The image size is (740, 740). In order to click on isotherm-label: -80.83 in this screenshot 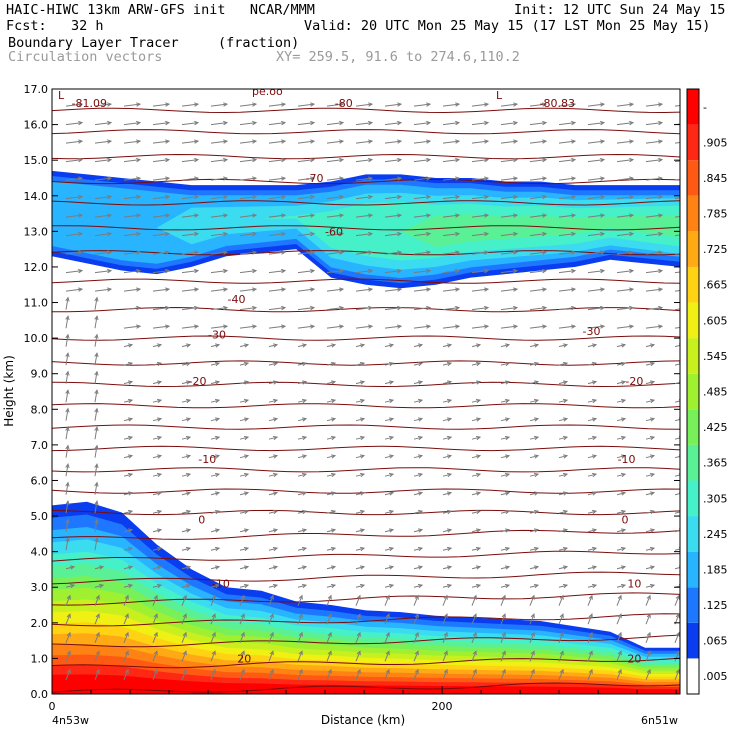, I will do `click(557, 103)`.